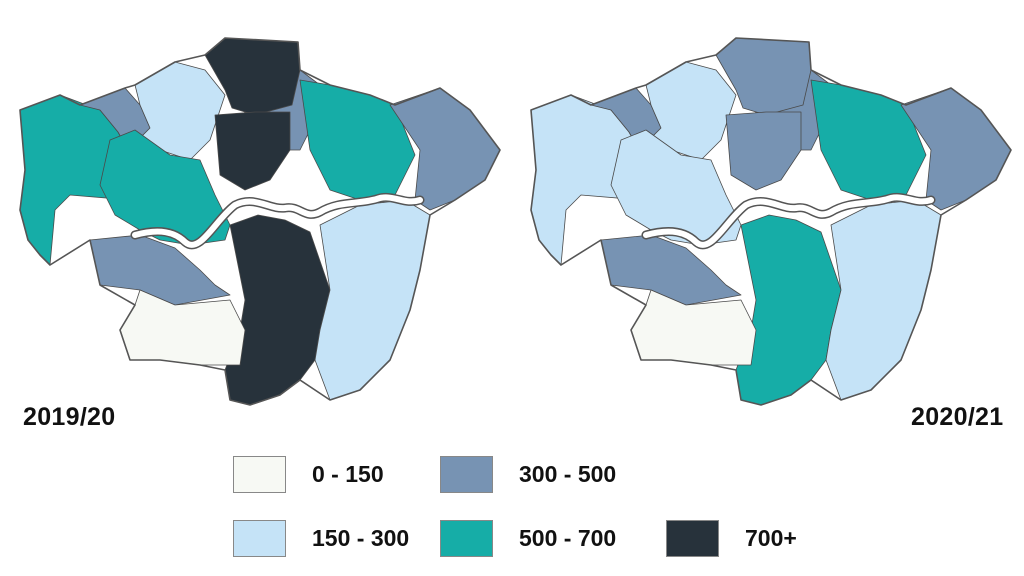 The image size is (1024, 576). What do you see at coordinates (568, 538) in the screenshot?
I see `legend-label: 500 - 700` at bounding box center [568, 538].